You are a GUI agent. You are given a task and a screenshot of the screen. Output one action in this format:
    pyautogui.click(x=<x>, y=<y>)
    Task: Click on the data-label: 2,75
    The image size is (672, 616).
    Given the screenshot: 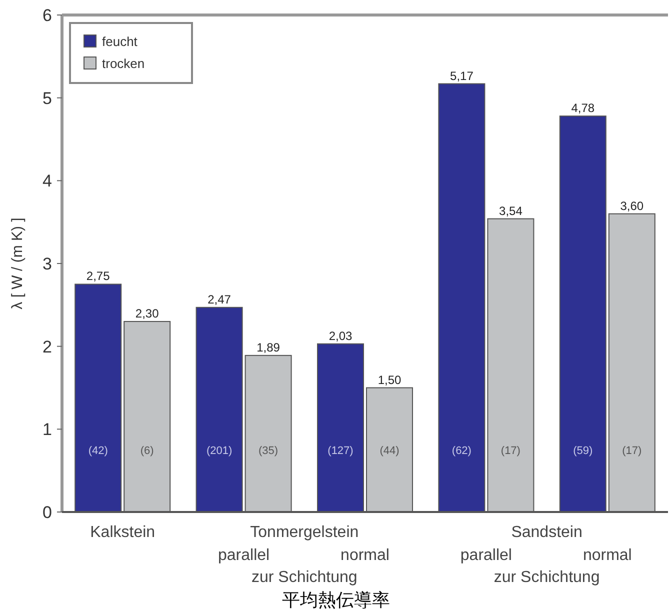 What is the action you would take?
    pyautogui.click(x=98, y=276)
    